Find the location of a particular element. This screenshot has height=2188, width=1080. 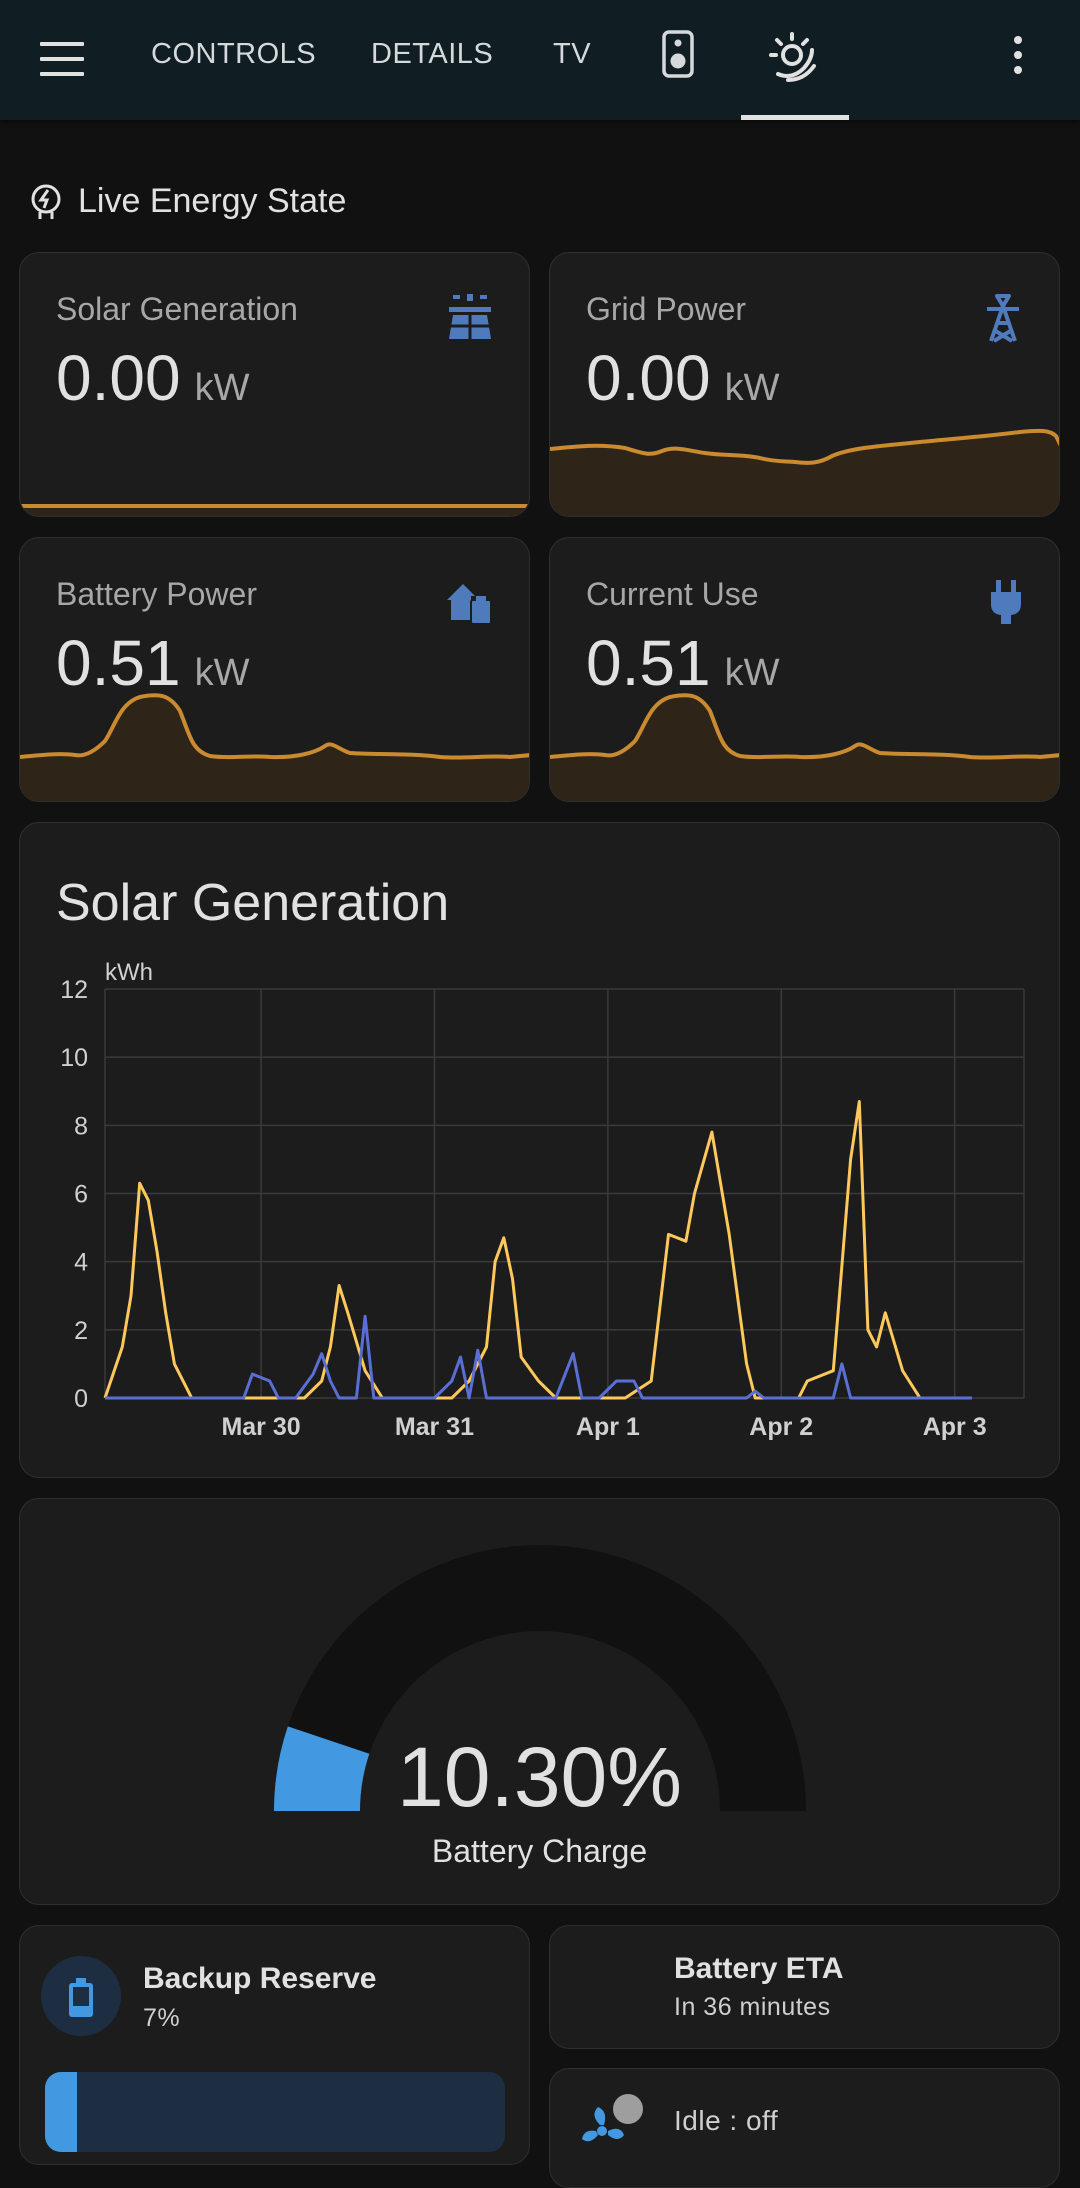

transmission-tower-icon is located at coordinates (1003, 318).